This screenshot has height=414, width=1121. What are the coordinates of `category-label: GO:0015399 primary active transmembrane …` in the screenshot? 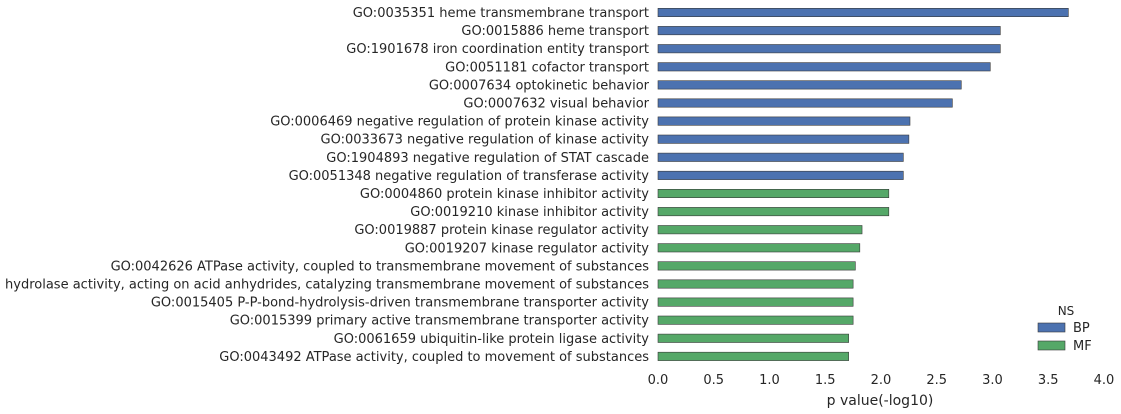 It's located at (440, 321).